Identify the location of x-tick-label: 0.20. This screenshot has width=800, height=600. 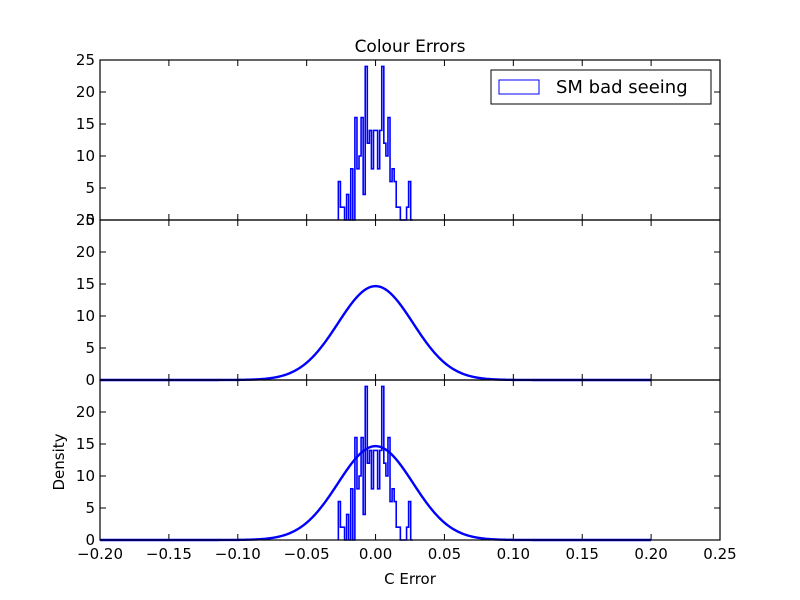
(650, 554).